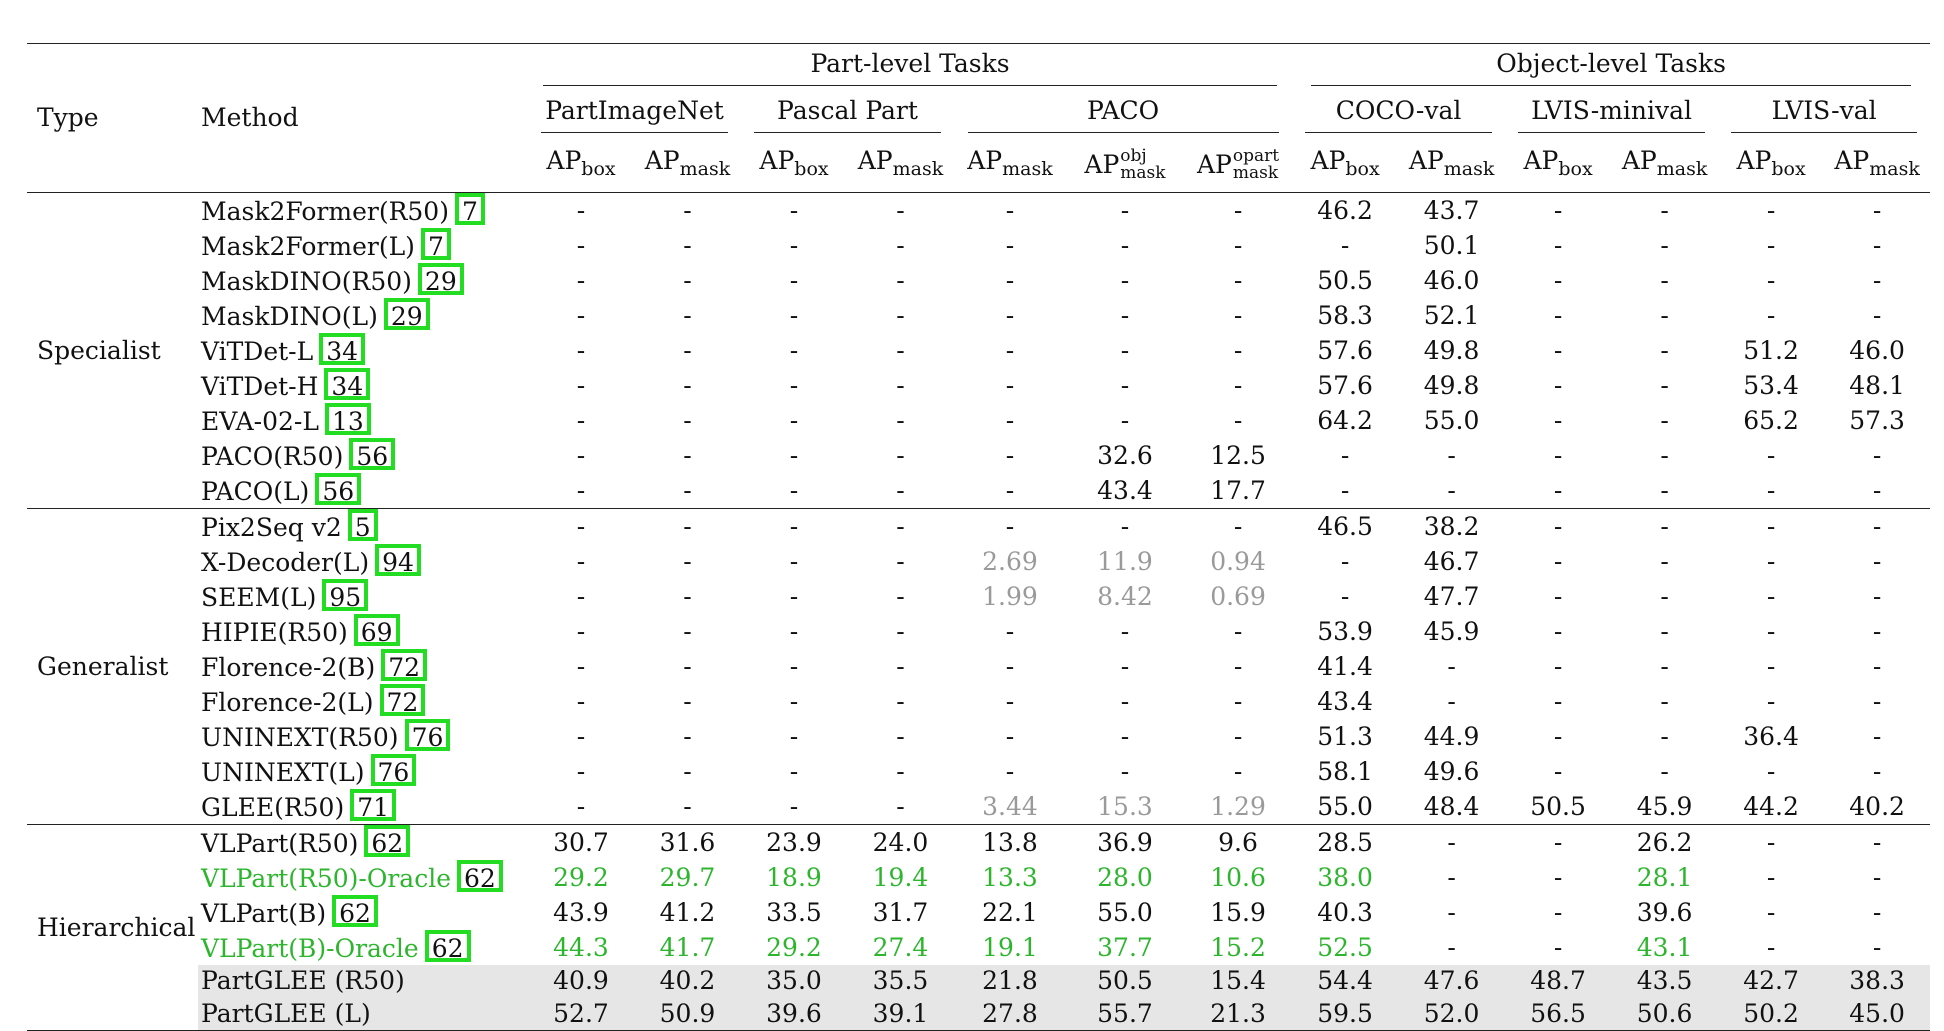 The image size is (1944, 1031). What do you see at coordinates (1664, 877) in the screenshot?
I see `table-cell: 28.1` at bounding box center [1664, 877].